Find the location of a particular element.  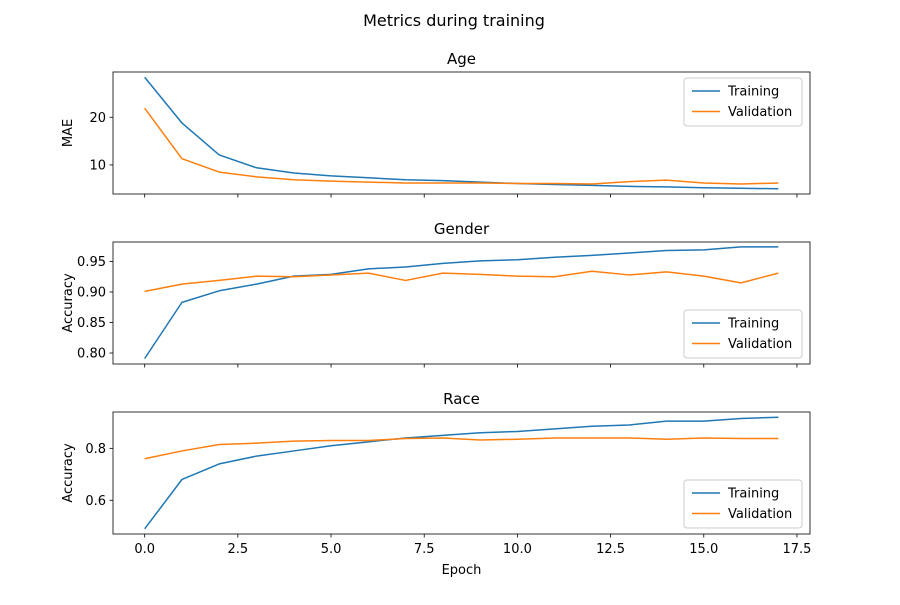

race-ylabel: Accuracy is located at coordinates (68, 473).